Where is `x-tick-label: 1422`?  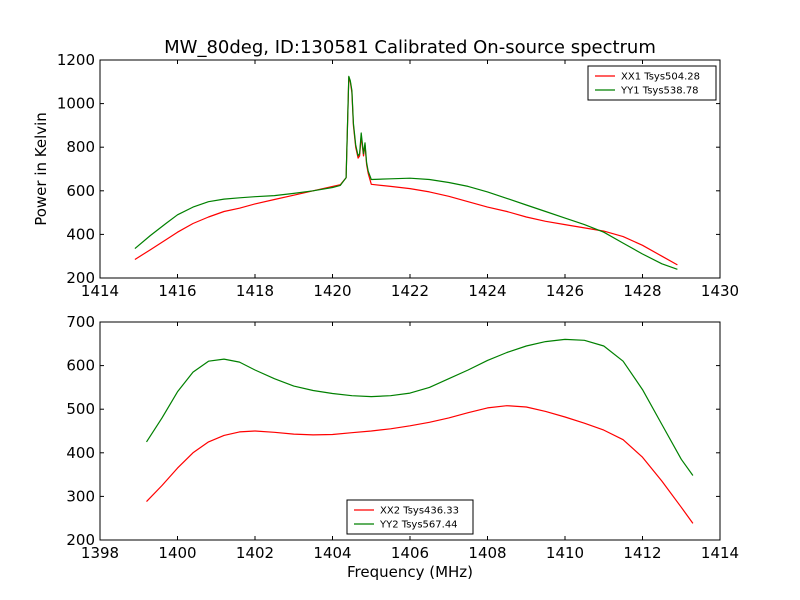
x-tick-label: 1422 is located at coordinates (410, 291).